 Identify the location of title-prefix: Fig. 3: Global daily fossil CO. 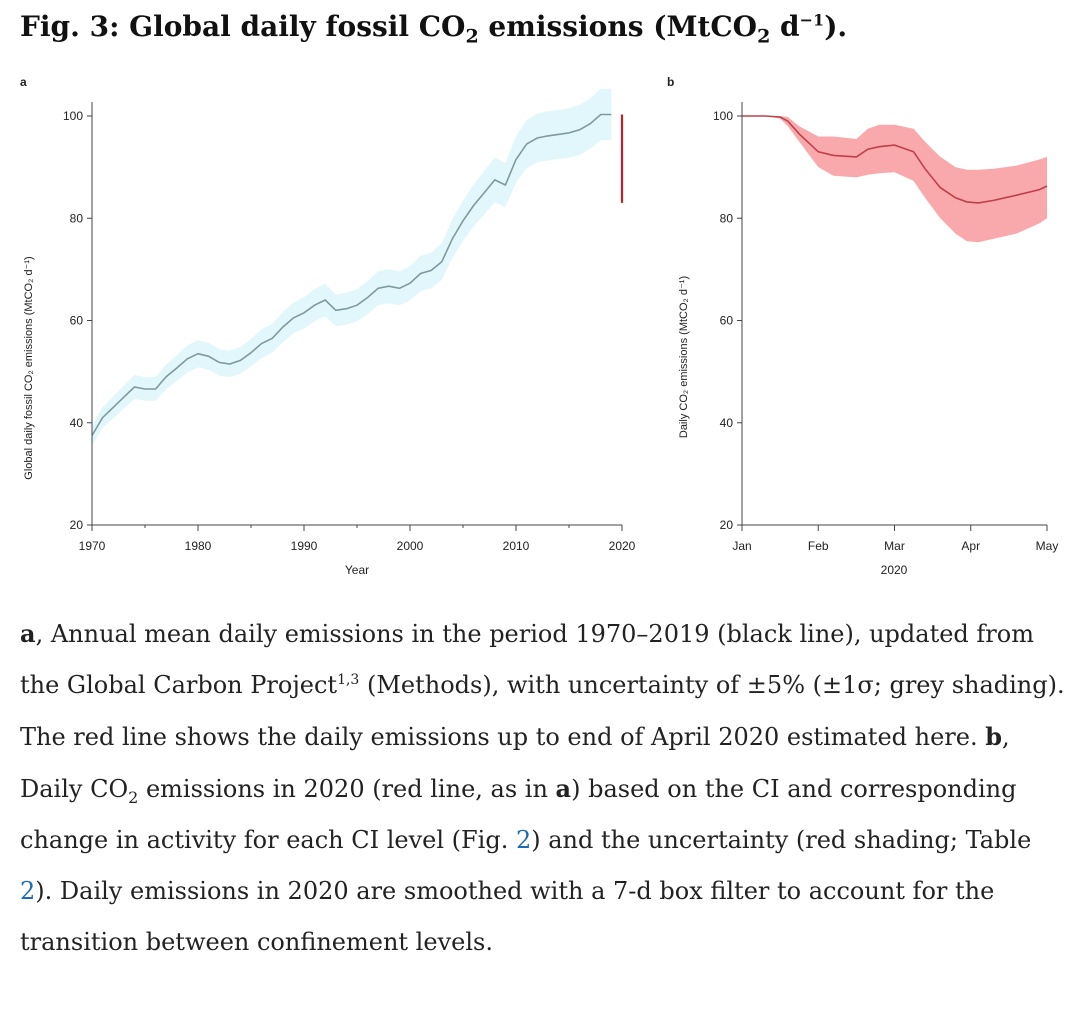
(243, 26).